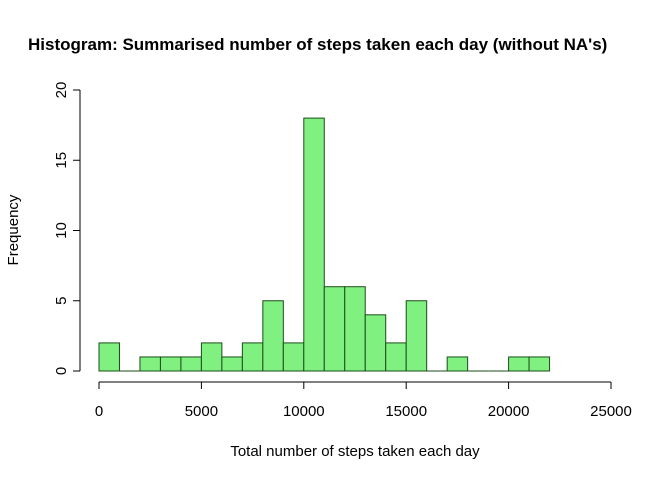  I want to click on y-tick-label: 10, so click(61, 230).